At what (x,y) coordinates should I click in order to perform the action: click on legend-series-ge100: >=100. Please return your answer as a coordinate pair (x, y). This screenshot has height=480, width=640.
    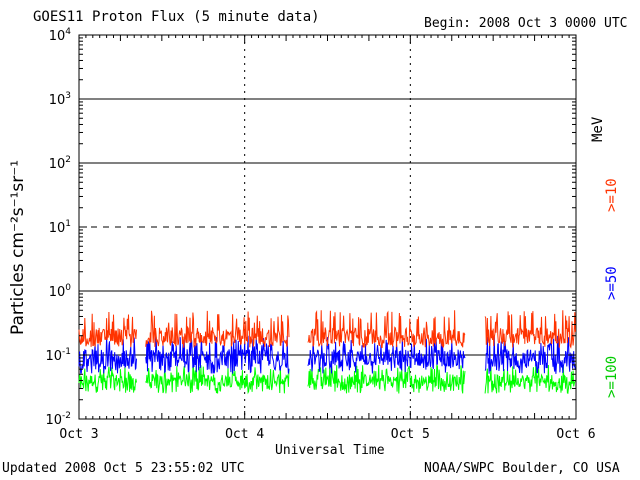
    Looking at the image, I should click on (612, 376).